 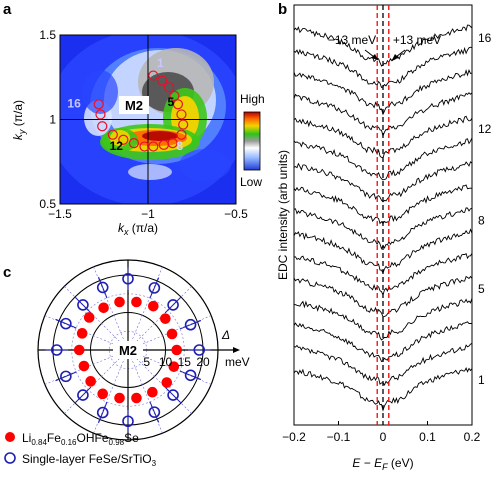 What do you see at coordinates (252, 99) in the screenshot?
I see `colorbar-high-label: High` at bounding box center [252, 99].